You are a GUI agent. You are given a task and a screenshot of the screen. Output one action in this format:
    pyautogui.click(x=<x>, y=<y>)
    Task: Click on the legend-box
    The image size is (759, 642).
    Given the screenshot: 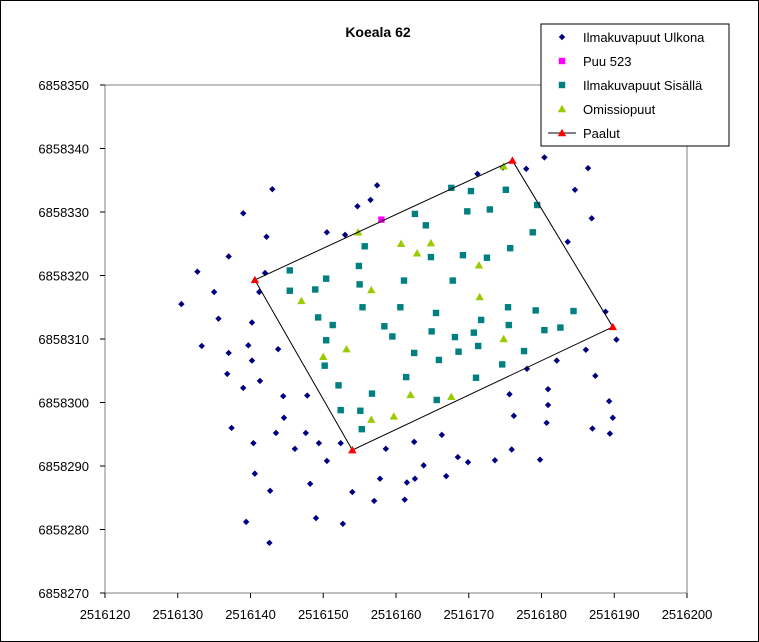 What is the action you would take?
    pyautogui.click(x=635, y=85)
    